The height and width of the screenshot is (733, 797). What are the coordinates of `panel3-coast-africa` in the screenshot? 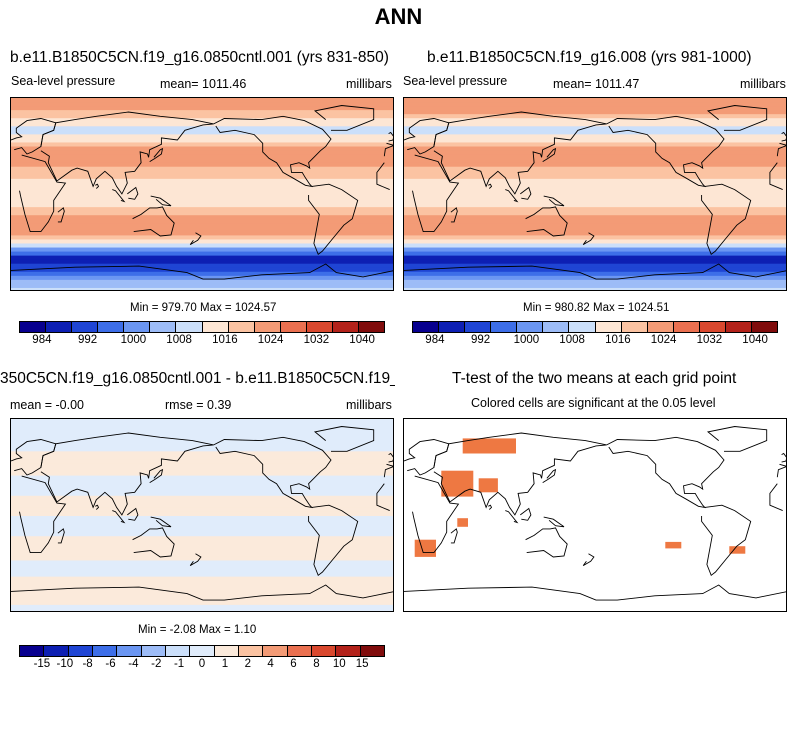 It's located at (204, 514).